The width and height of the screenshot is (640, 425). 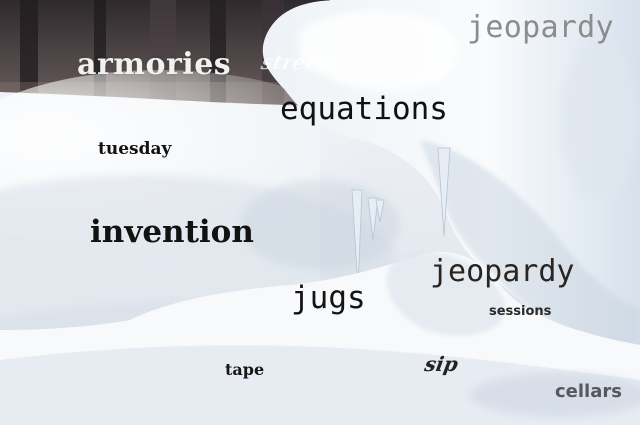 What do you see at coordinates (328, 298) in the screenshot?
I see `word-jugs: jugs` at bounding box center [328, 298].